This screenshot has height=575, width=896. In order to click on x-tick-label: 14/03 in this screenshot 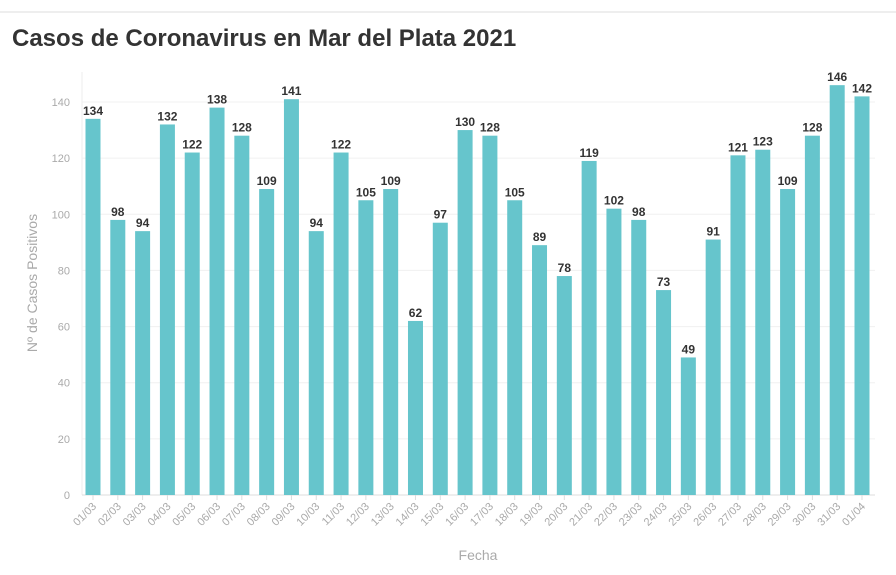, I will do `click(408, 515)`.